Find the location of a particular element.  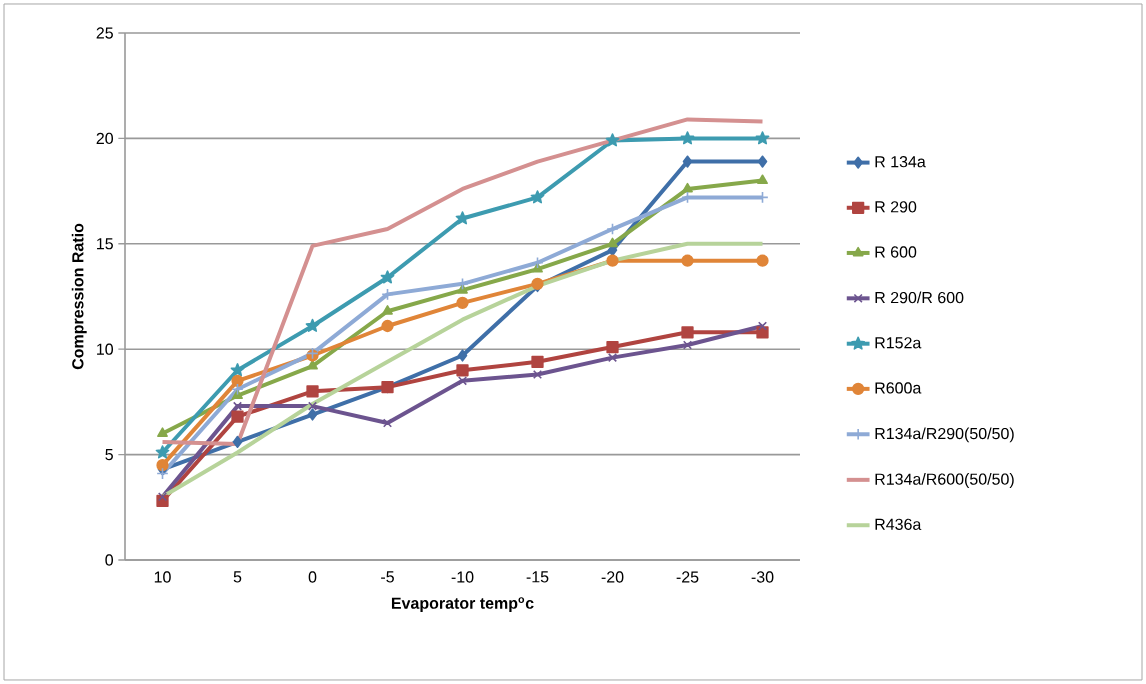

legend-label: R152a is located at coordinates (898, 343).